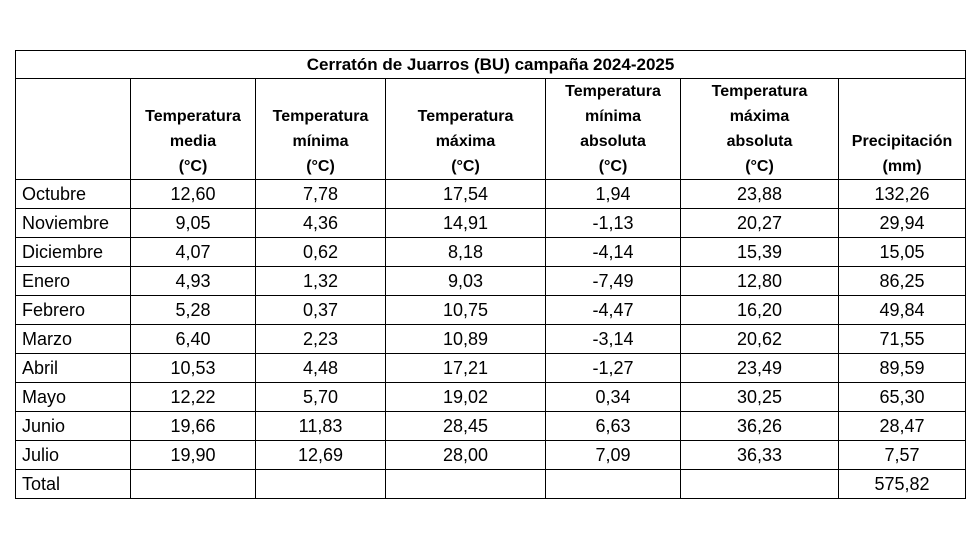 The width and height of the screenshot is (980, 560). I want to click on header-cell: Temperatura mínima (°C), so click(320, 129).